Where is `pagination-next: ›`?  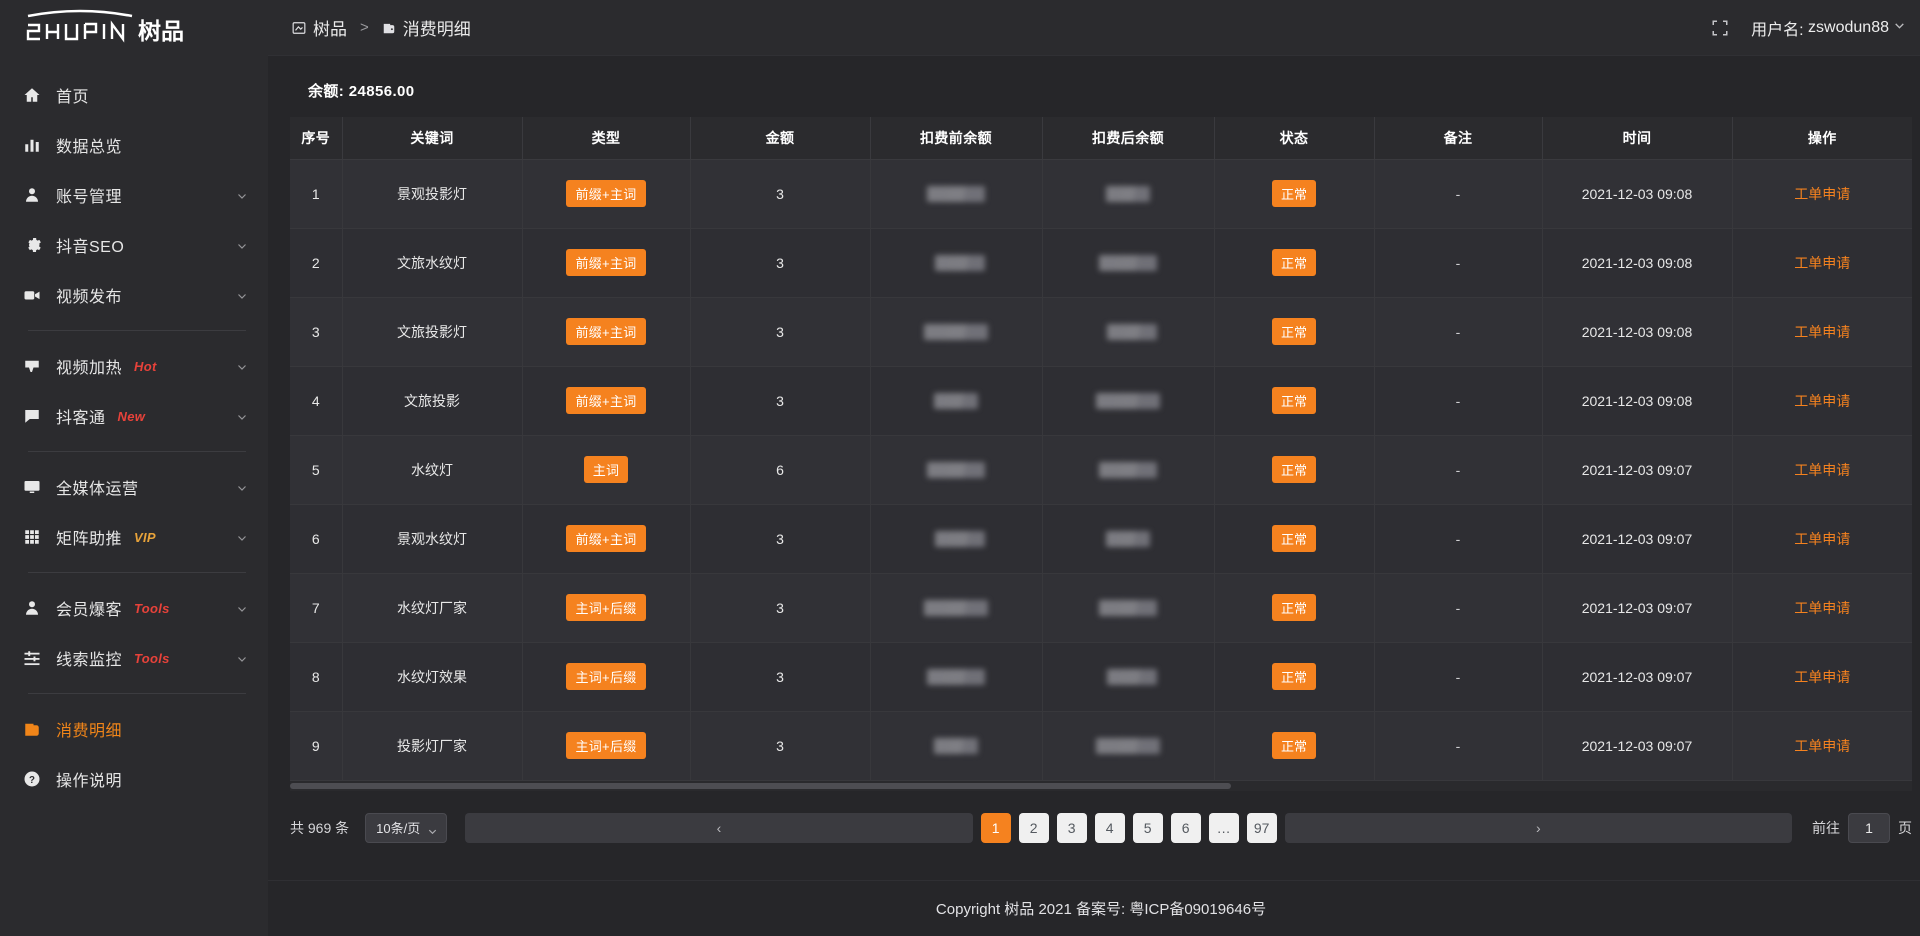
pagination-next: › is located at coordinates (1538, 827).